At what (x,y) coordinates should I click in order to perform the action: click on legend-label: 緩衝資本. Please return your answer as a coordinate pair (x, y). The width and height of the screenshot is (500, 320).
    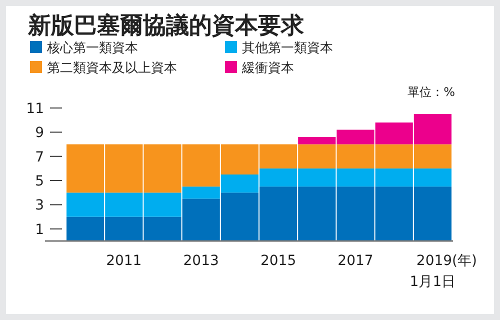
    Looking at the image, I should click on (267, 68).